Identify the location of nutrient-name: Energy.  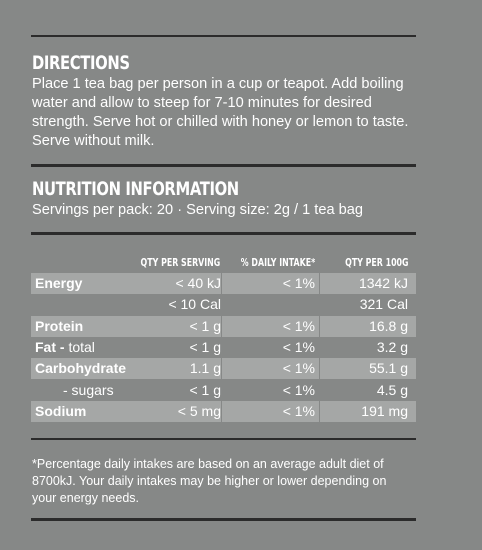
(59, 283).